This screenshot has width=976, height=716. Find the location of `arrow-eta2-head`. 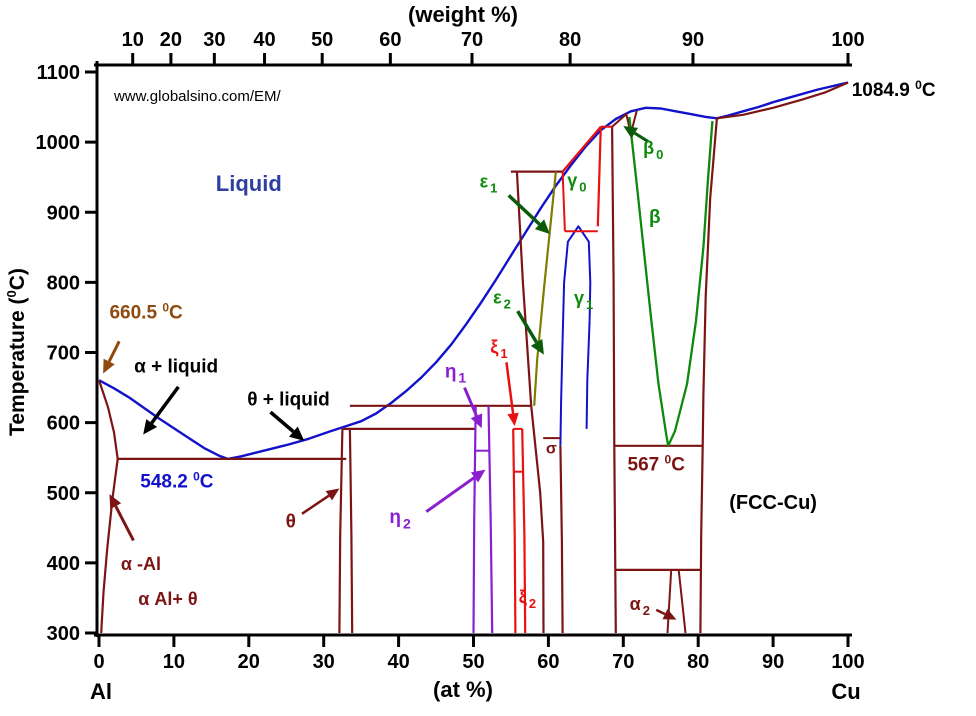

arrow-eta2-head is located at coordinates (478, 476).